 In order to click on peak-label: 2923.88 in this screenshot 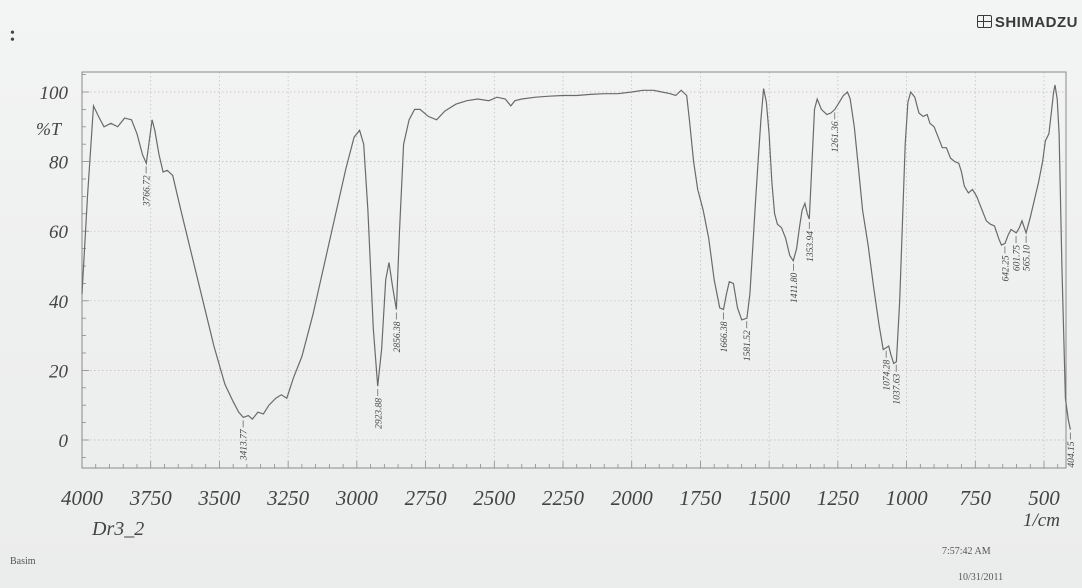, I will do `click(379, 409)`.